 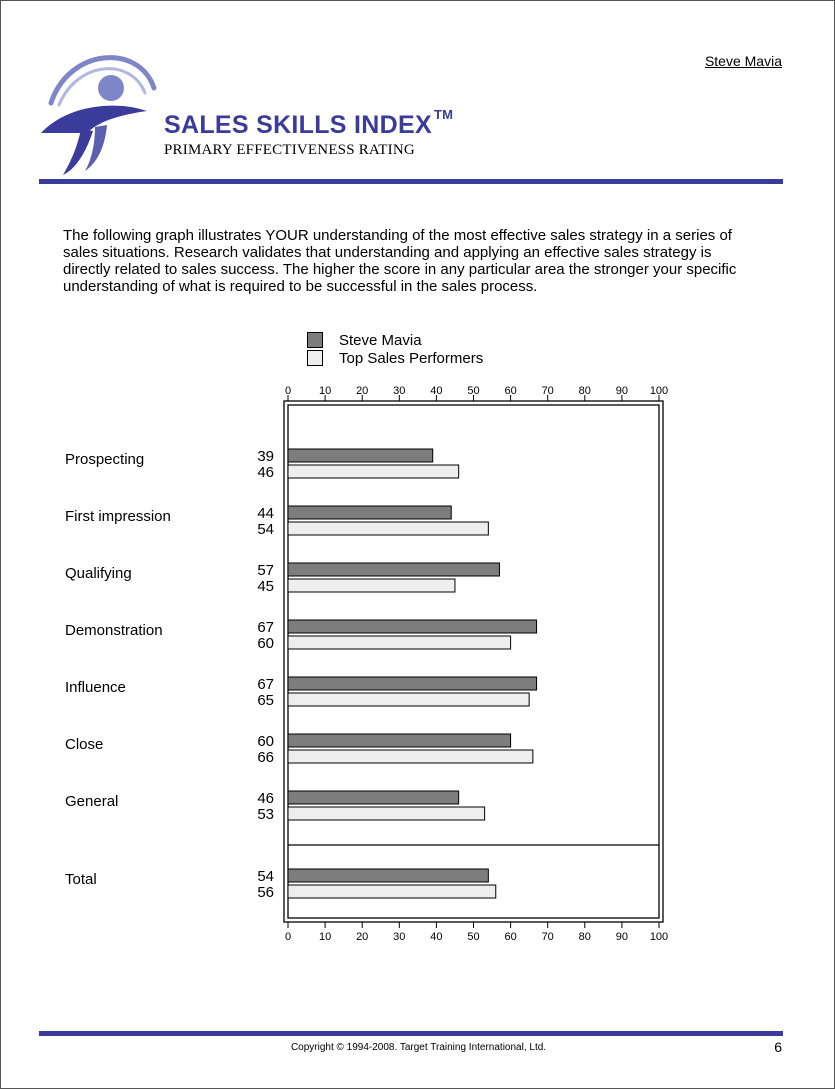 What do you see at coordinates (585, 391) in the screenshot?
I see `tick-label-top: 80` at bounding box center [585, 391].